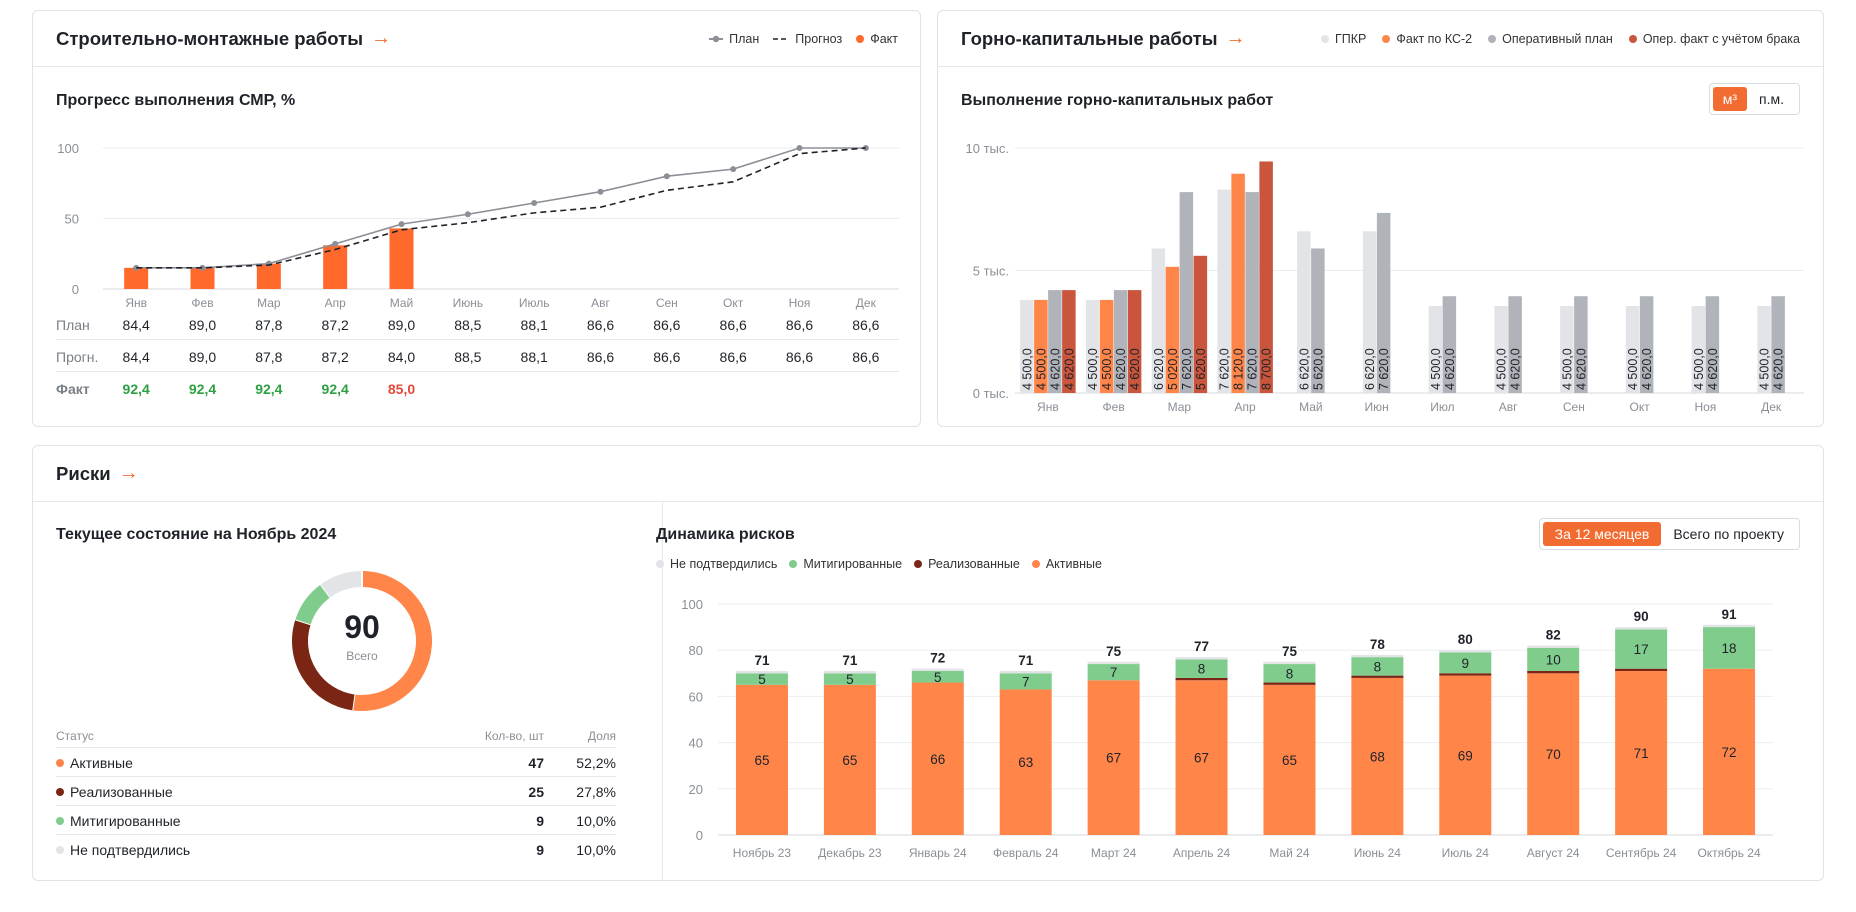 This screenshot has height=912, width=1856. What do you see at coordinates (468, 325) in the screenshot?
I see `table-cell: 88,5` at bounding box center [468, 325].